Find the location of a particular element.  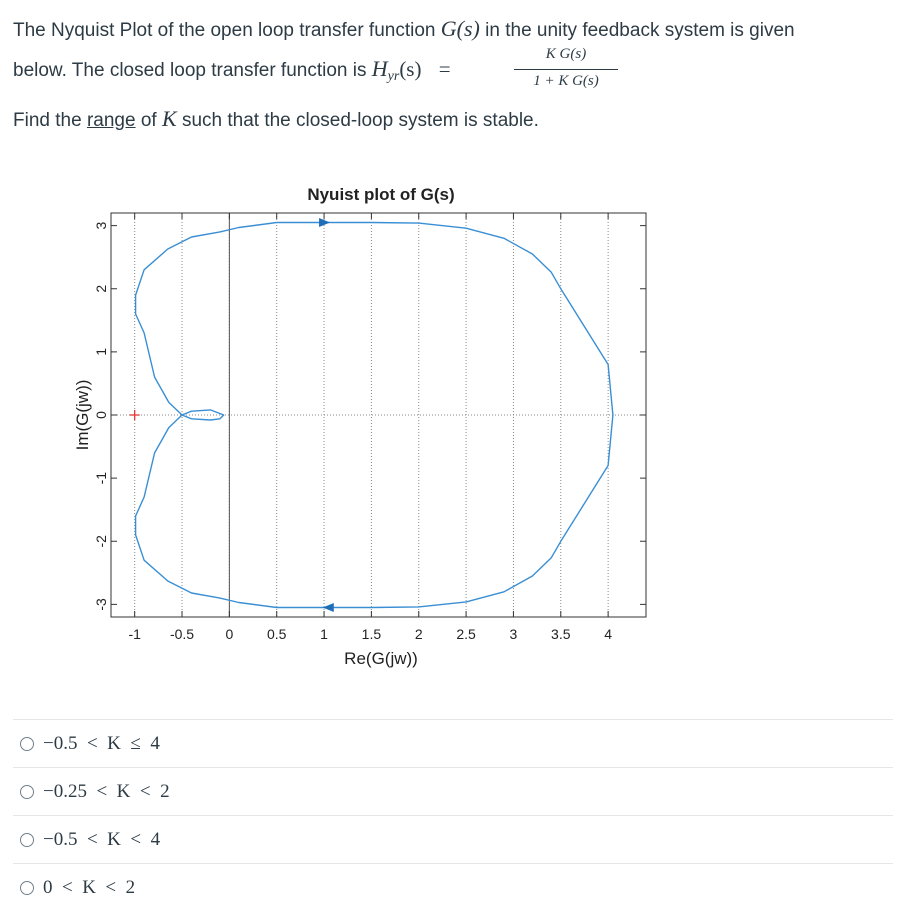

math-k: K is located at coordinates (169, 118).